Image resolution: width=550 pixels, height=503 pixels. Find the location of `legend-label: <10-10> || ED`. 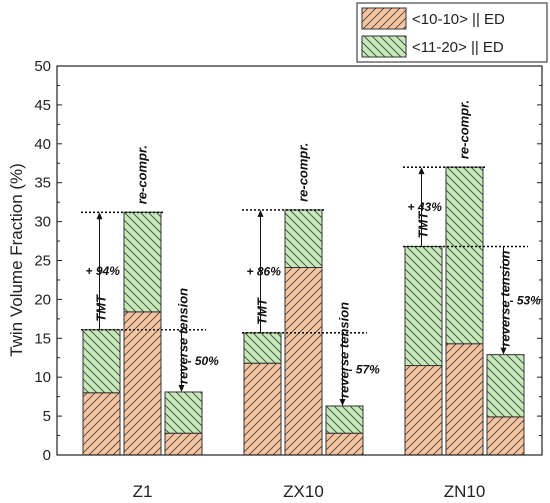

legend-label: <10-10> || ED is located at coordinates (458, 19).